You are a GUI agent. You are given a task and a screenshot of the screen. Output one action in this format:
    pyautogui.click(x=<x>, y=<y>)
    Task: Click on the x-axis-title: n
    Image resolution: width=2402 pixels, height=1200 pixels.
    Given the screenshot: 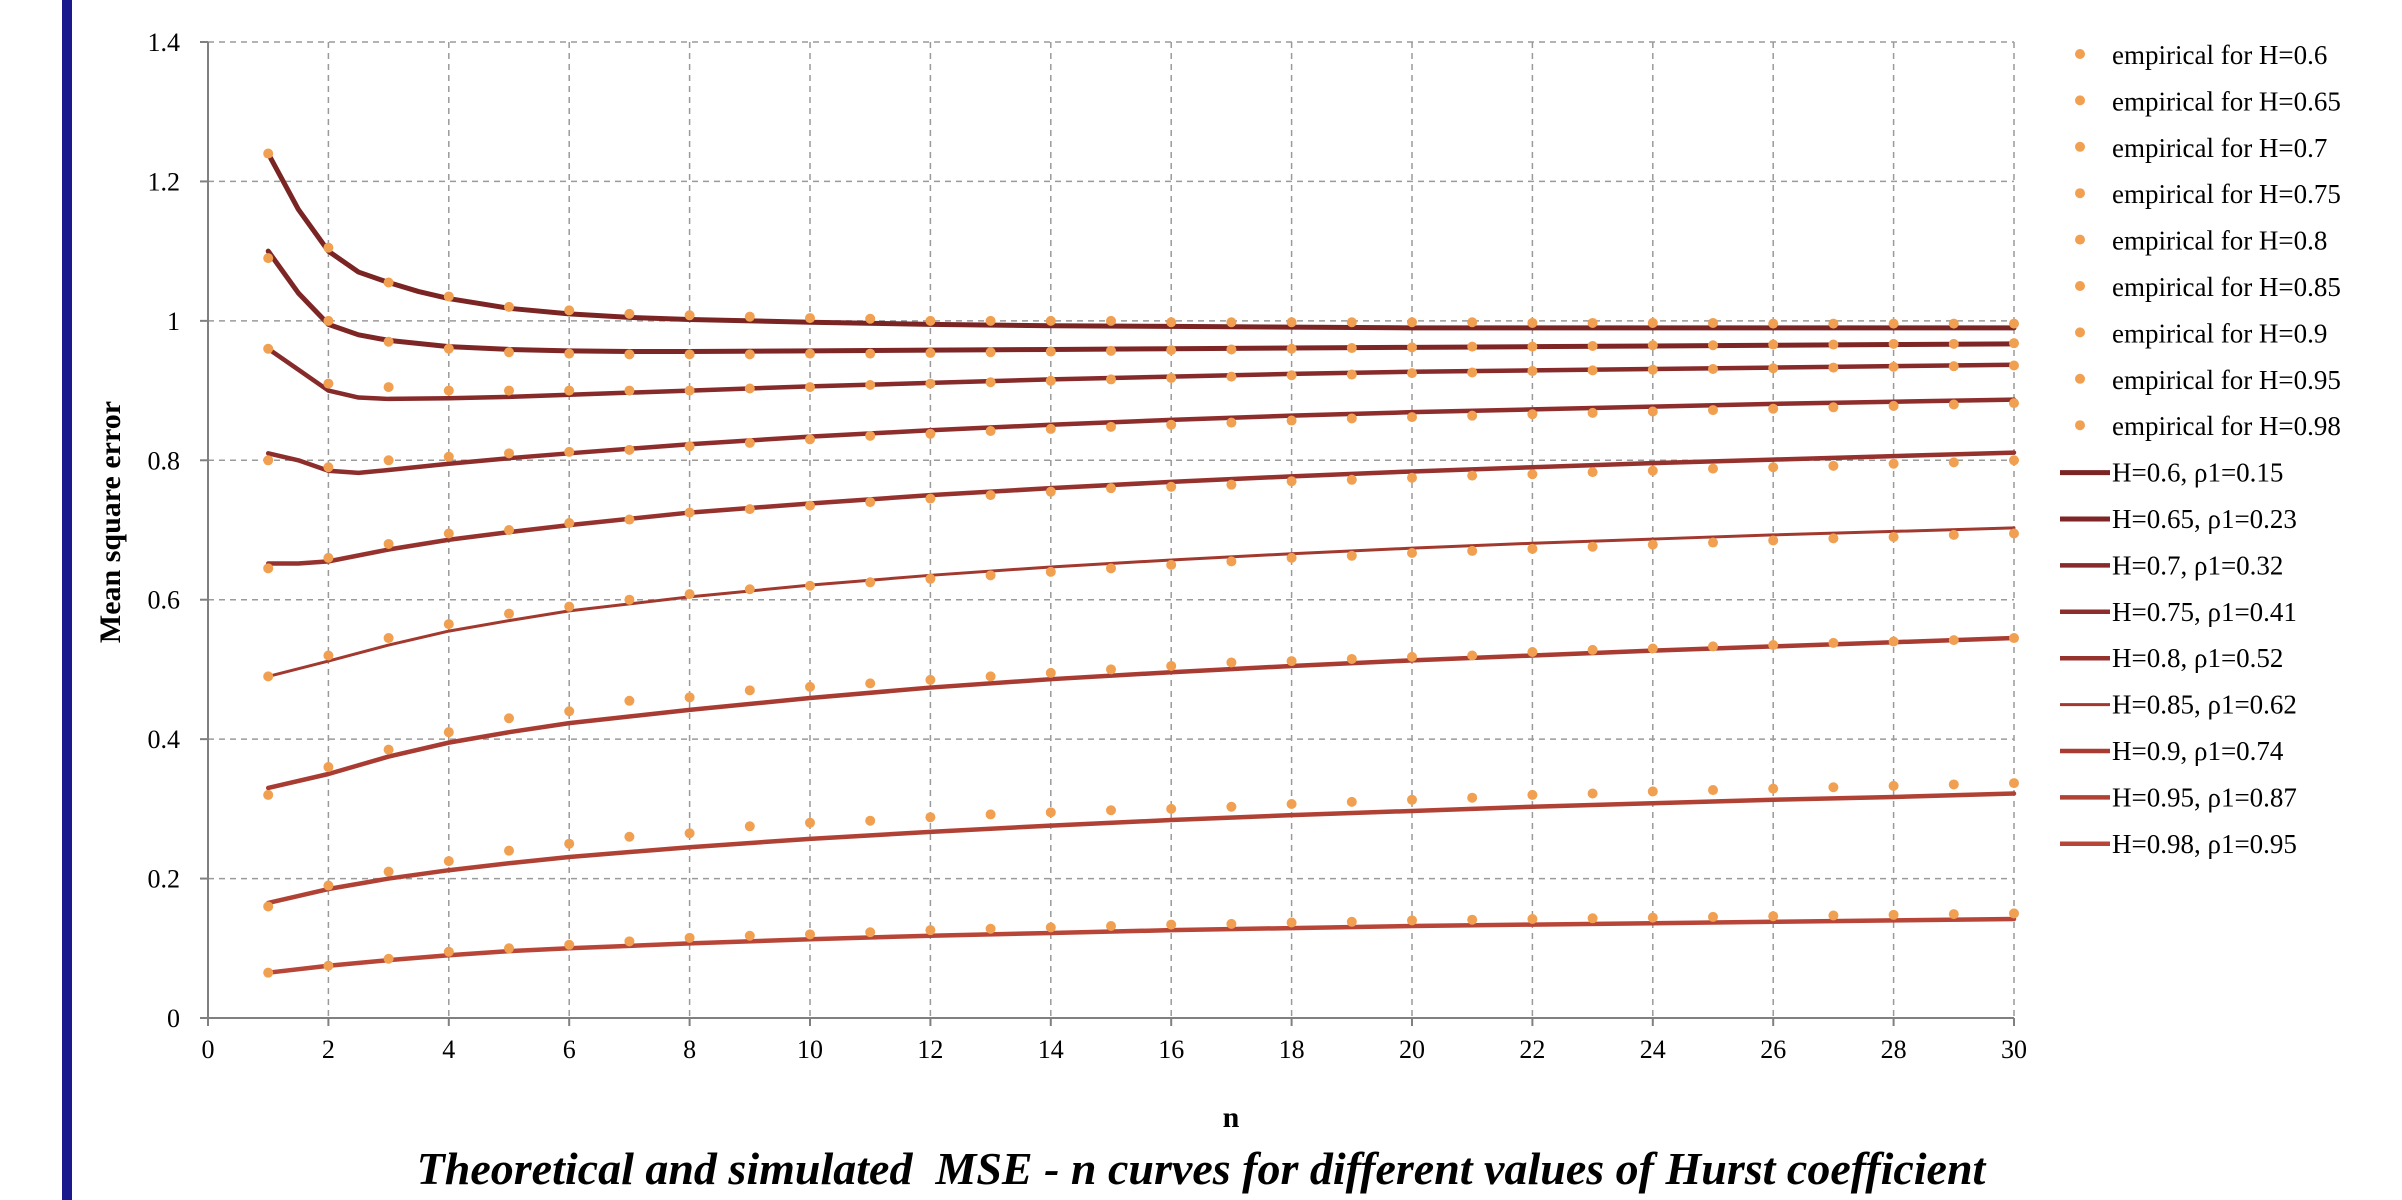 What is the action you would take?
    pyautogui.click(x=1231, y=1117)
    